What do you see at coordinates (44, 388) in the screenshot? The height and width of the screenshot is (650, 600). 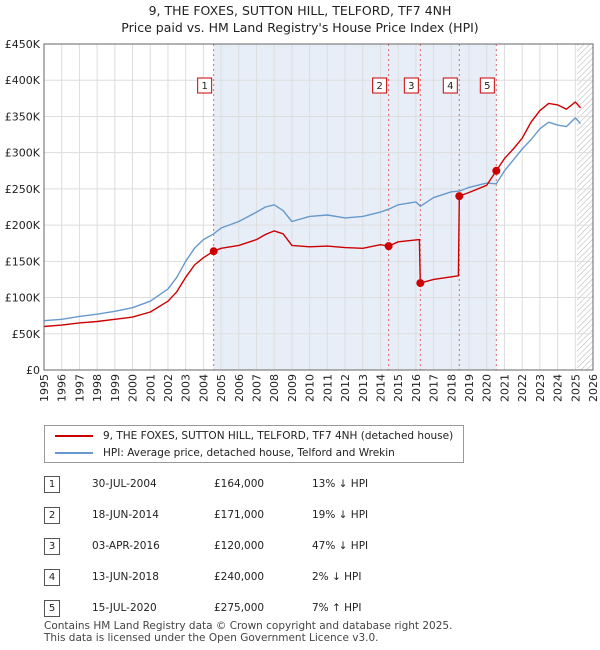 I see `x-tick-label: 1995` at bounding box center [44, 388].